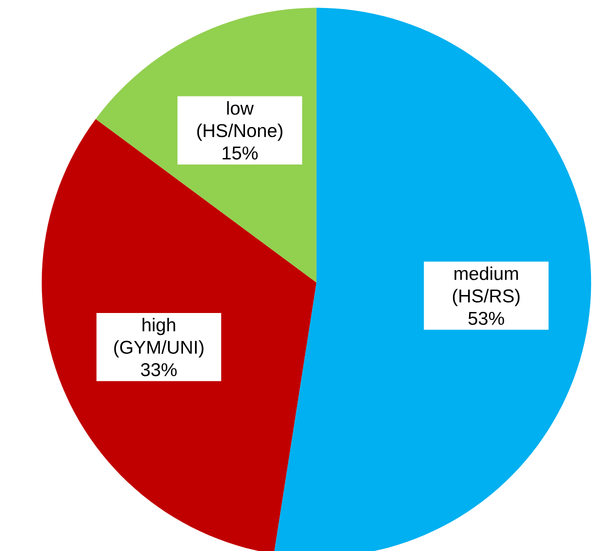  Describe the element at coordinates (159, 369) in the screenshot. I see `data-label: 33%` at that location.